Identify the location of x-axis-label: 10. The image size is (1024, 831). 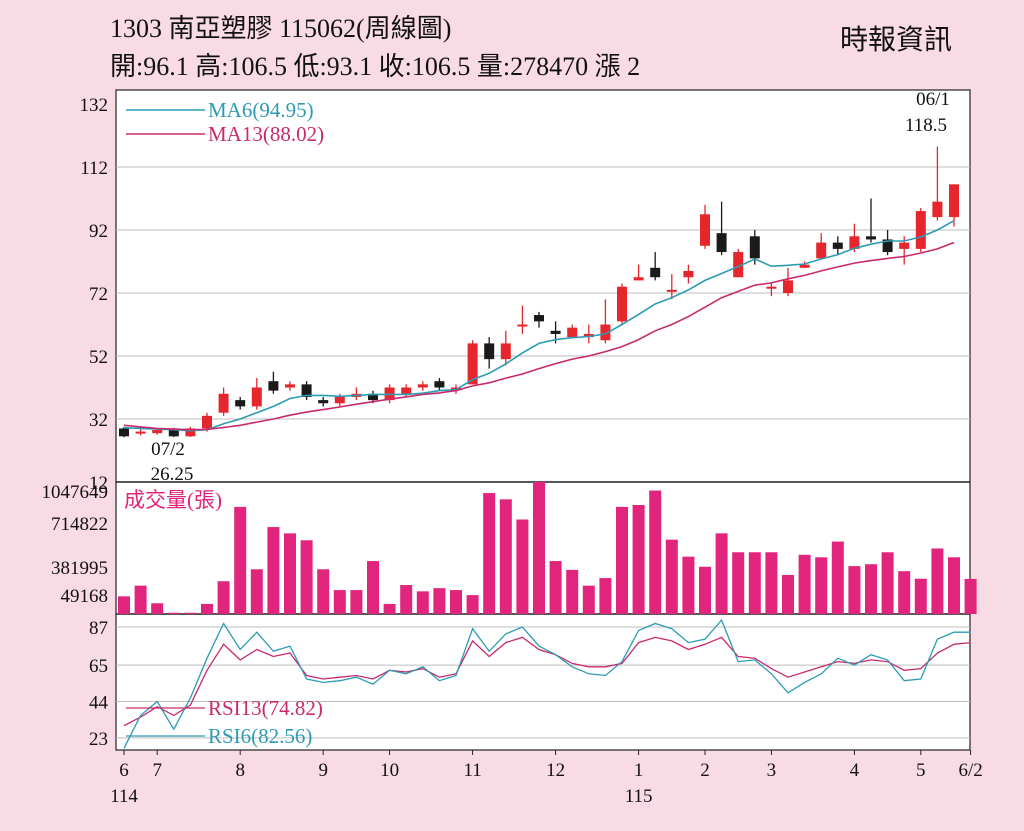
(389, 770).